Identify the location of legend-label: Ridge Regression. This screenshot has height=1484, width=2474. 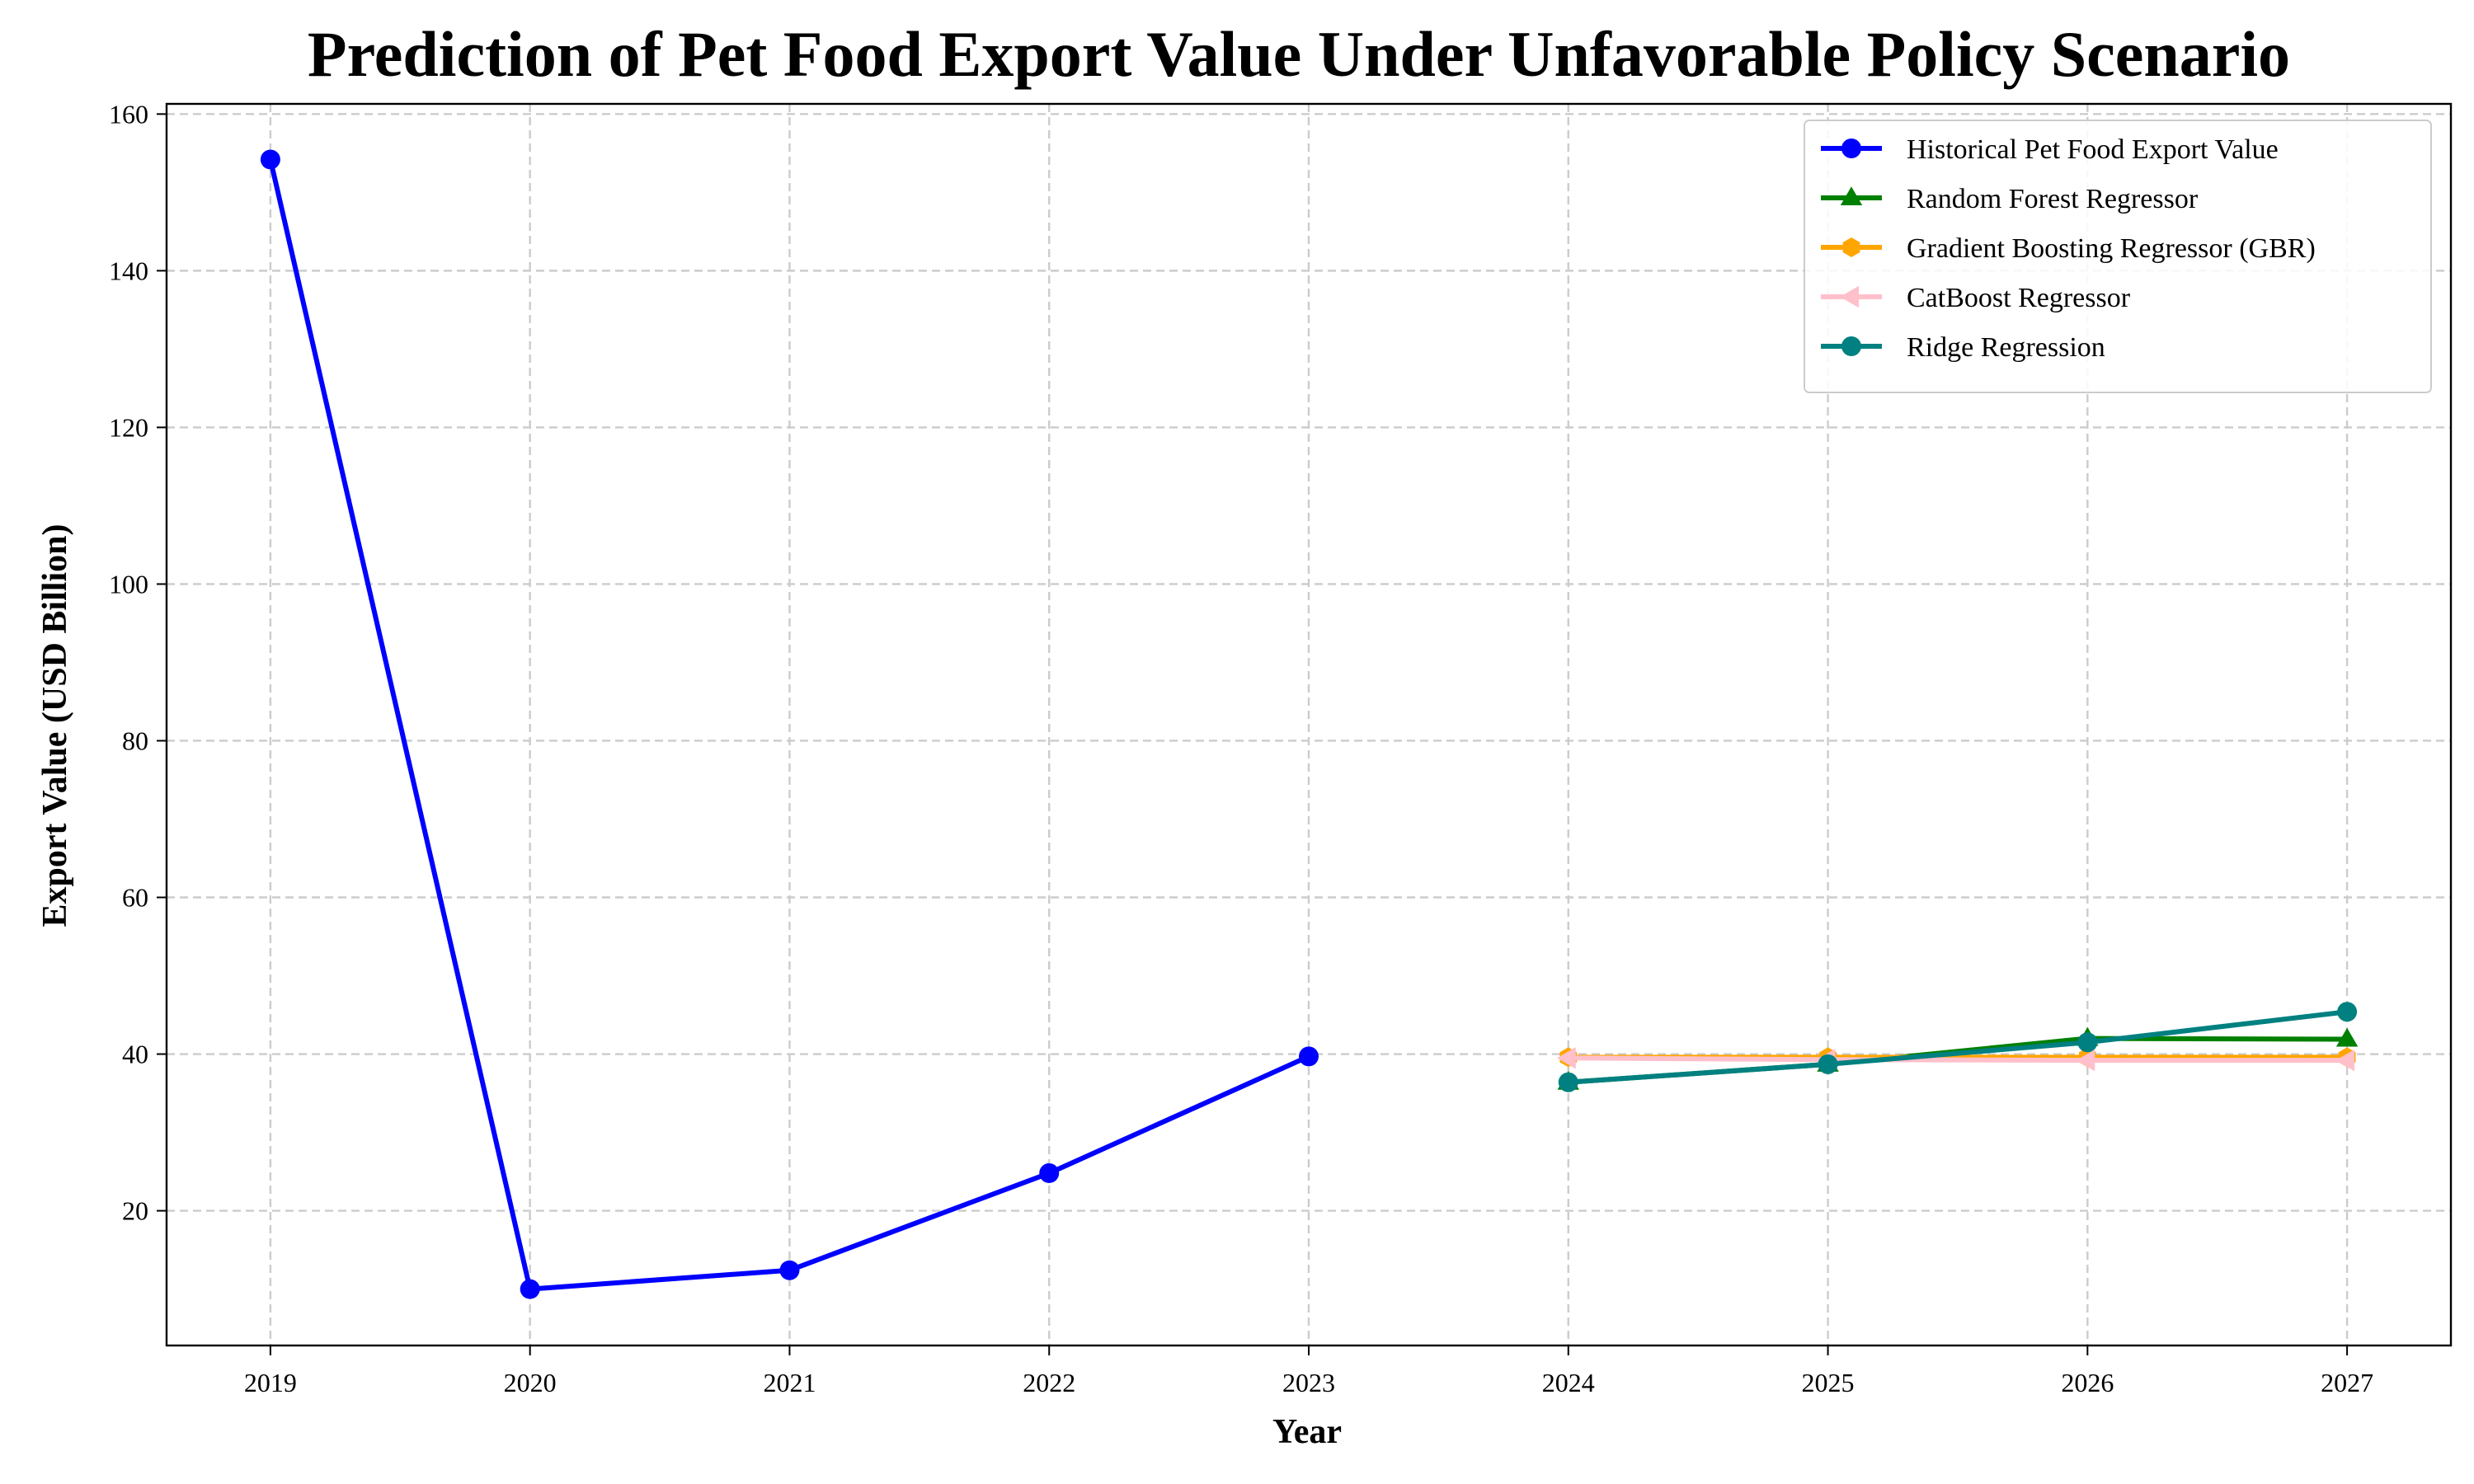
(2006, 347).